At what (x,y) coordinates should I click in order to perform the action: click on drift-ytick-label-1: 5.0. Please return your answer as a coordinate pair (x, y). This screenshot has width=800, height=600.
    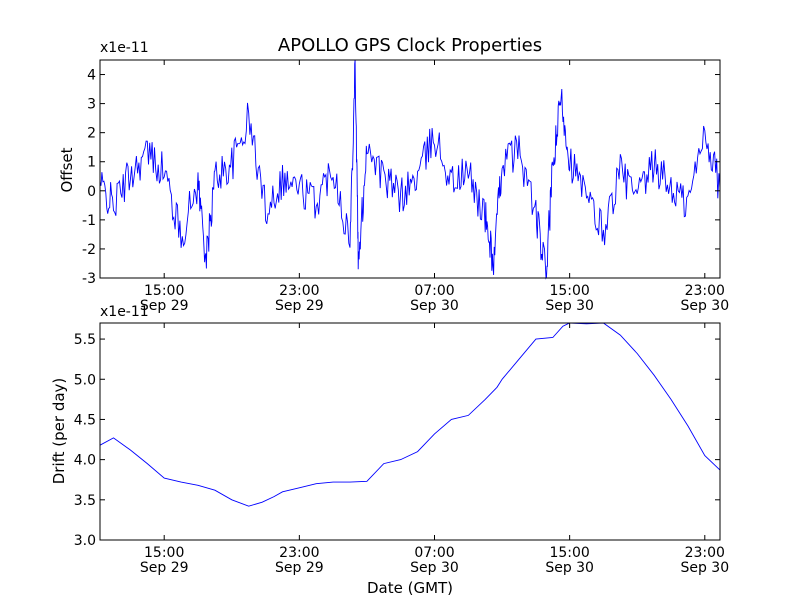
    Looking at the image, I should click on (85, 380).